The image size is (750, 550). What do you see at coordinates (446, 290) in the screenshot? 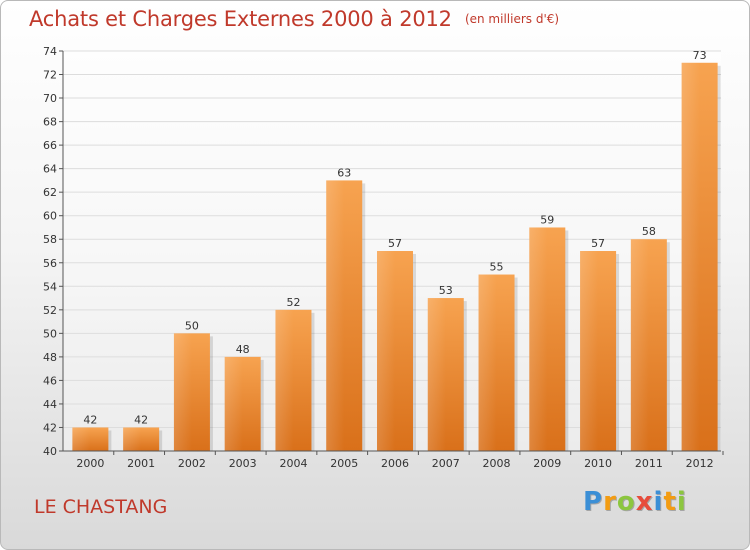
I see `value-label-2007: 53` at bounding box center [446, 290].